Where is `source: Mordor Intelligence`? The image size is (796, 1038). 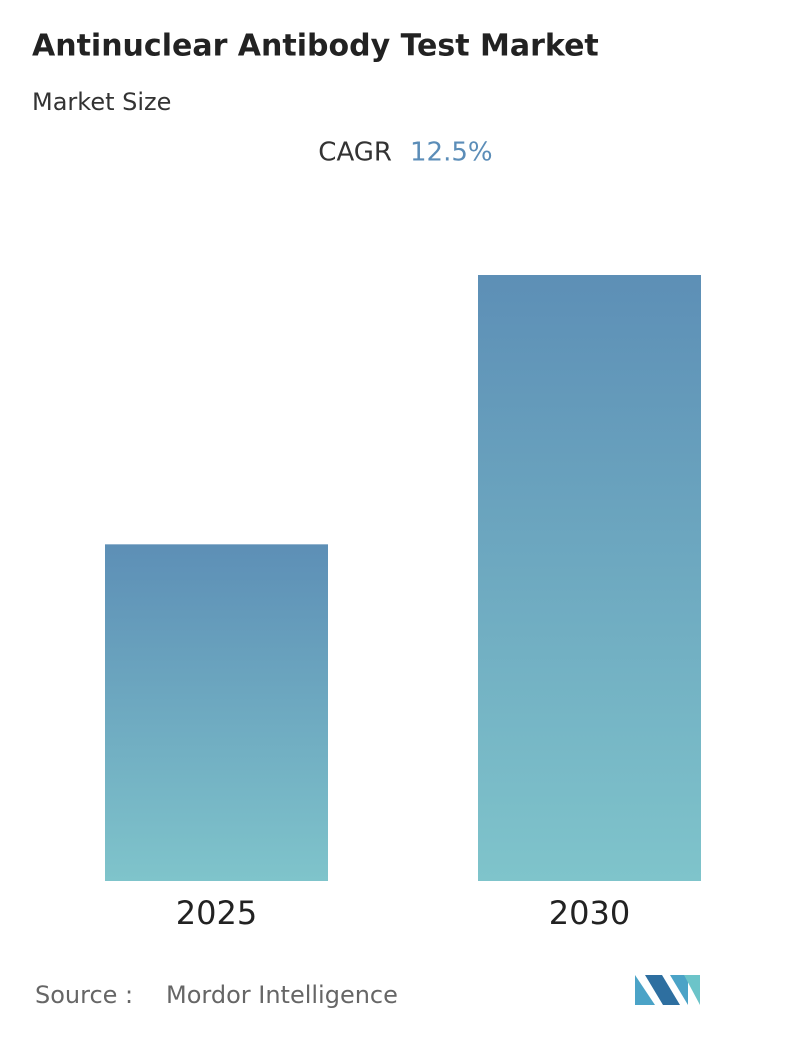
source: Mordor Intelligence is located at coordinates (282, 995).